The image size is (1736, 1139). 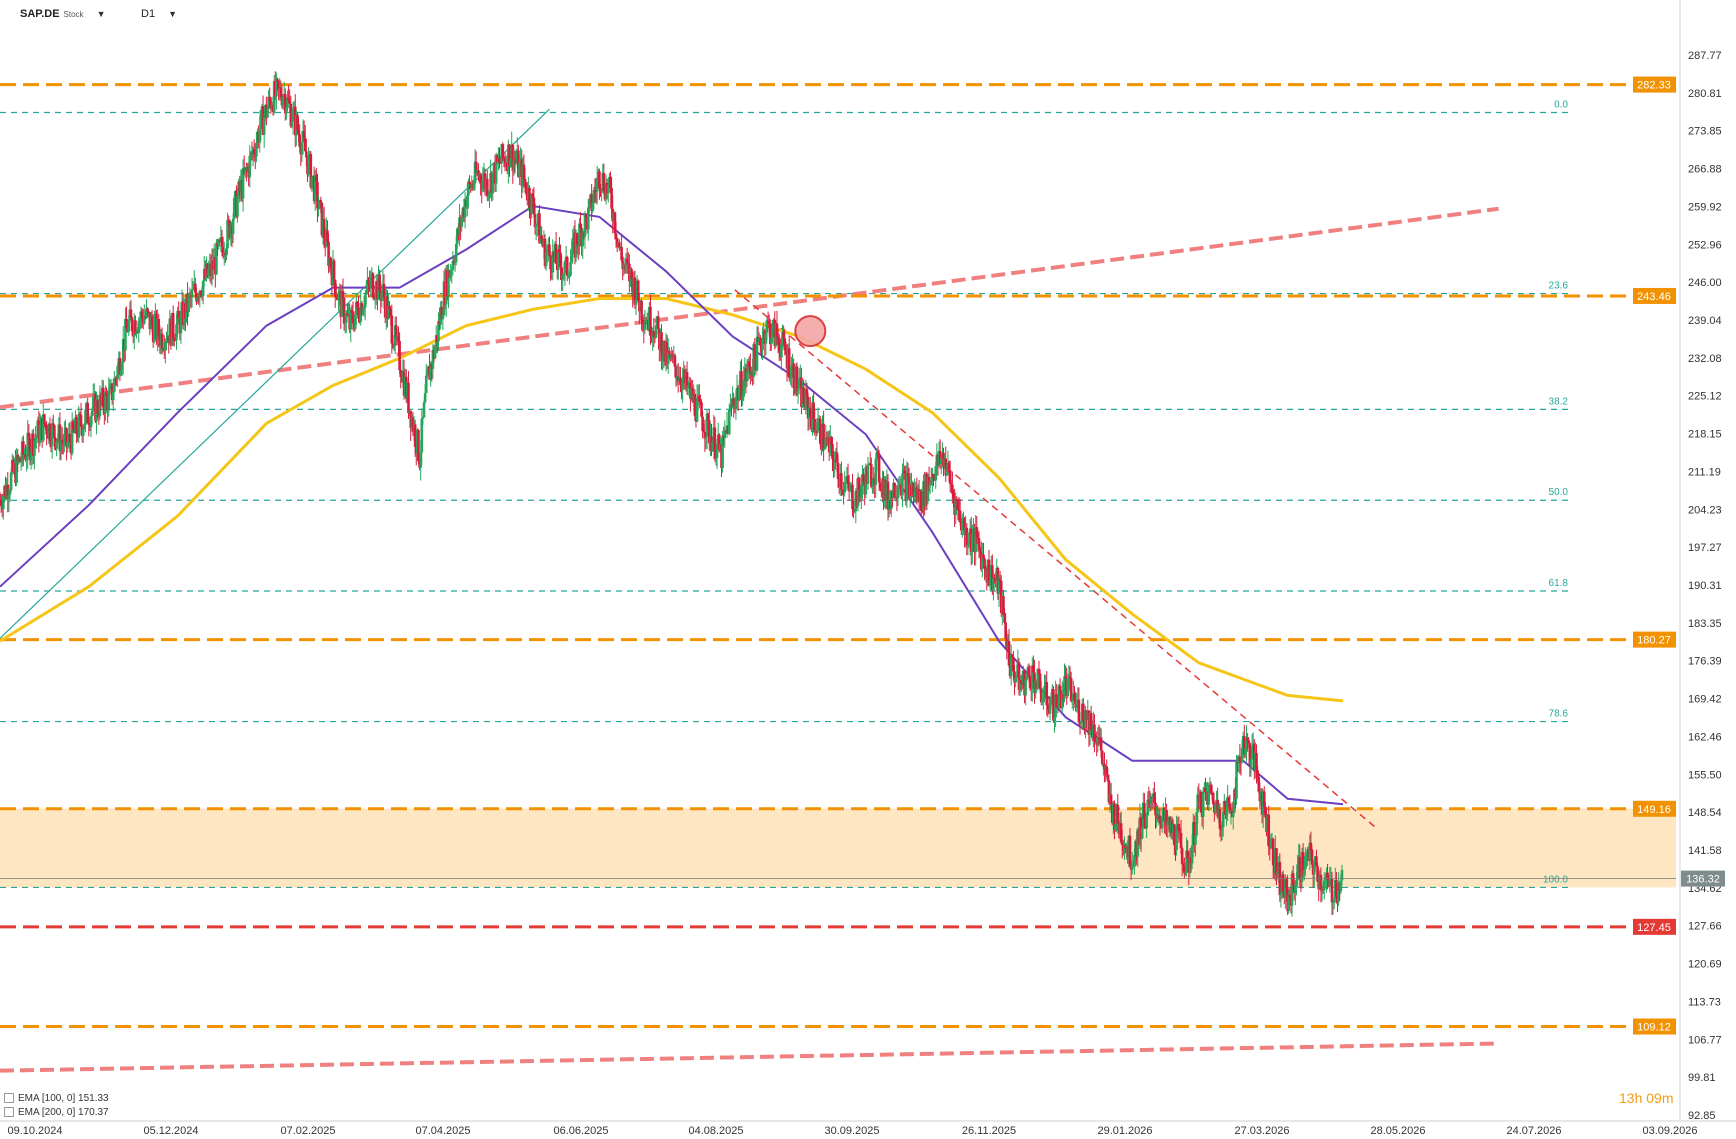 I want to click on legend-ema100: EMA [100, 0] 151.33, so click(x=56, y=1098).